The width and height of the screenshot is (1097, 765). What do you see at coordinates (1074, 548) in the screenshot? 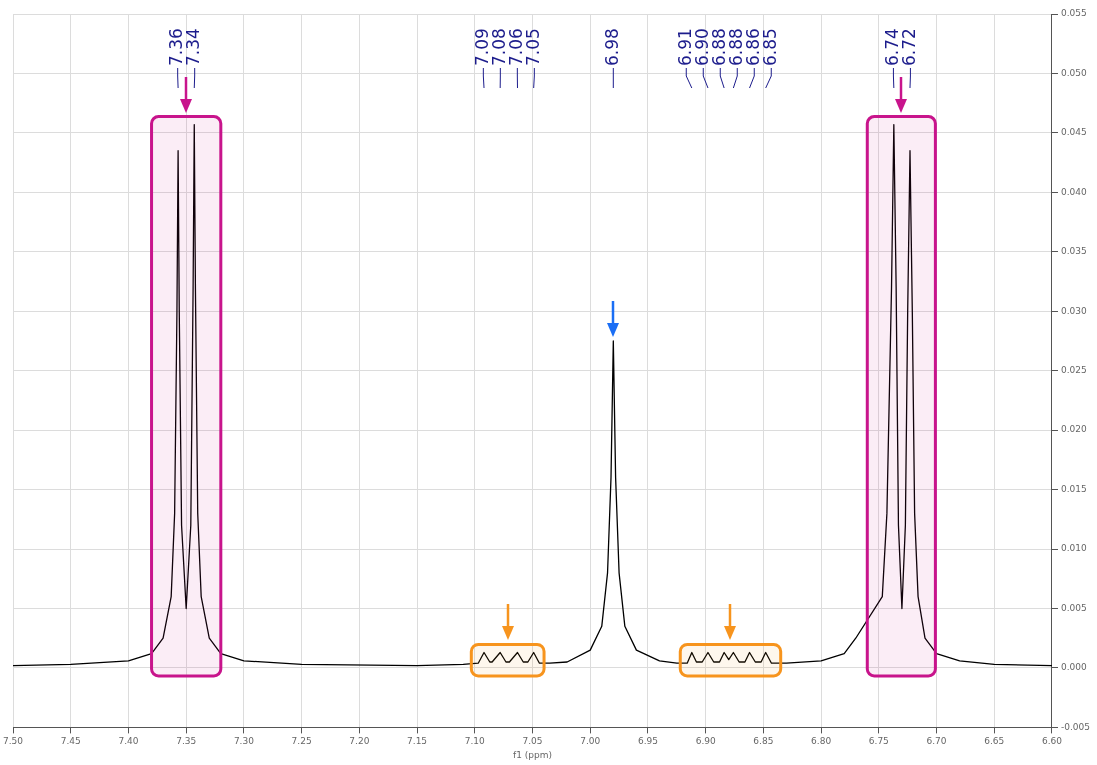
I see `y-tick-label: 0.010` at bounding box center [1074, 548].